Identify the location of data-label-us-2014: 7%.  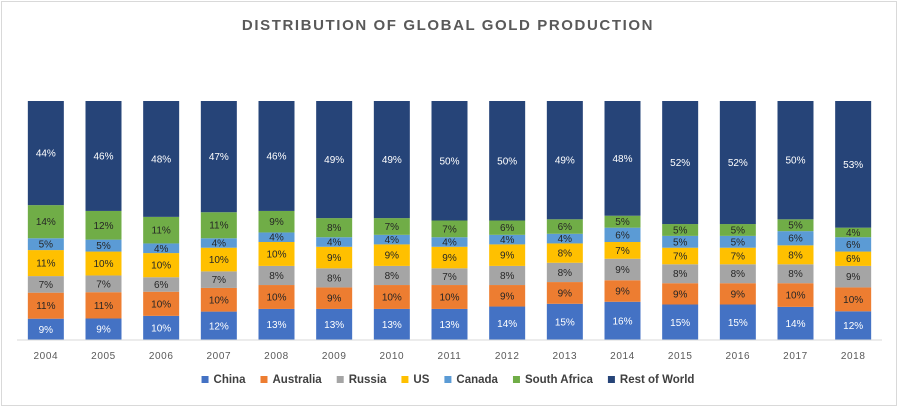
(622, 251).